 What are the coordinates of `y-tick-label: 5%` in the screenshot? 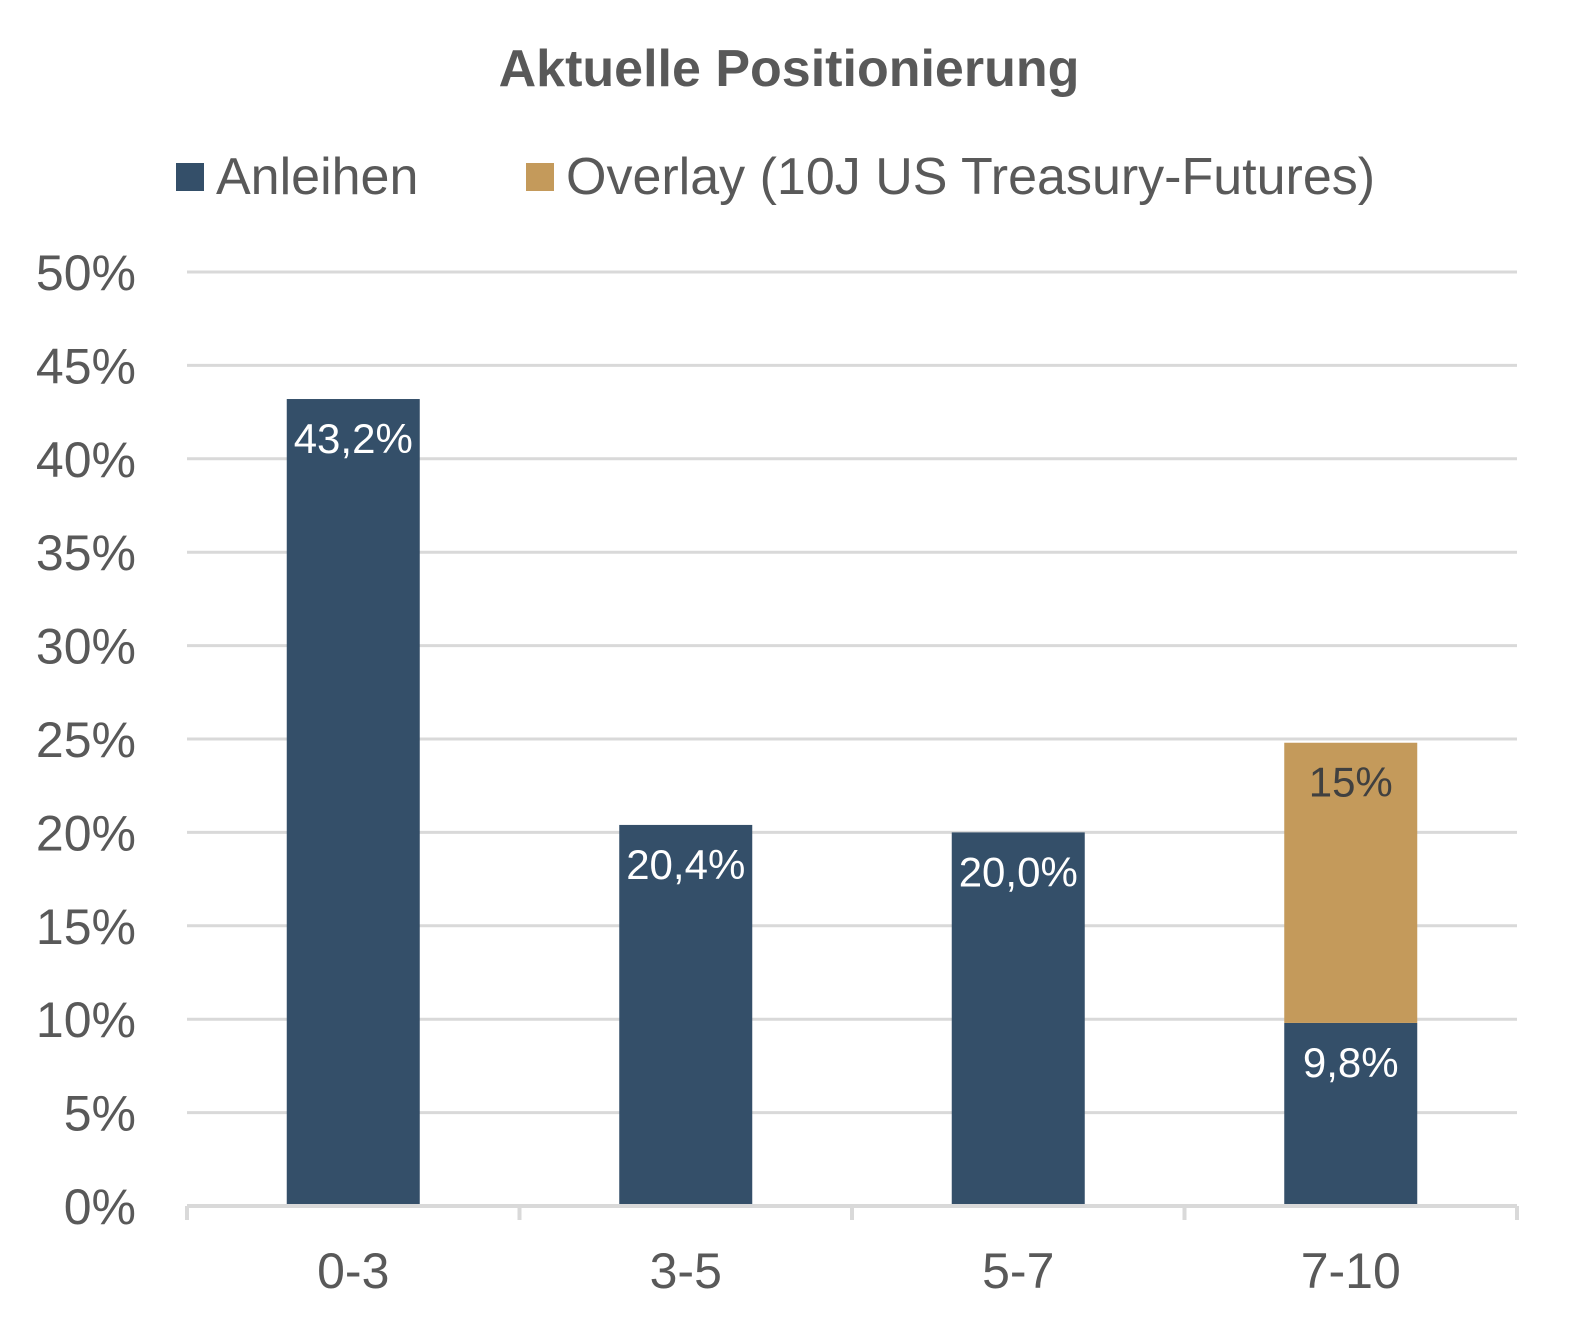 It's located at (100, 1114).